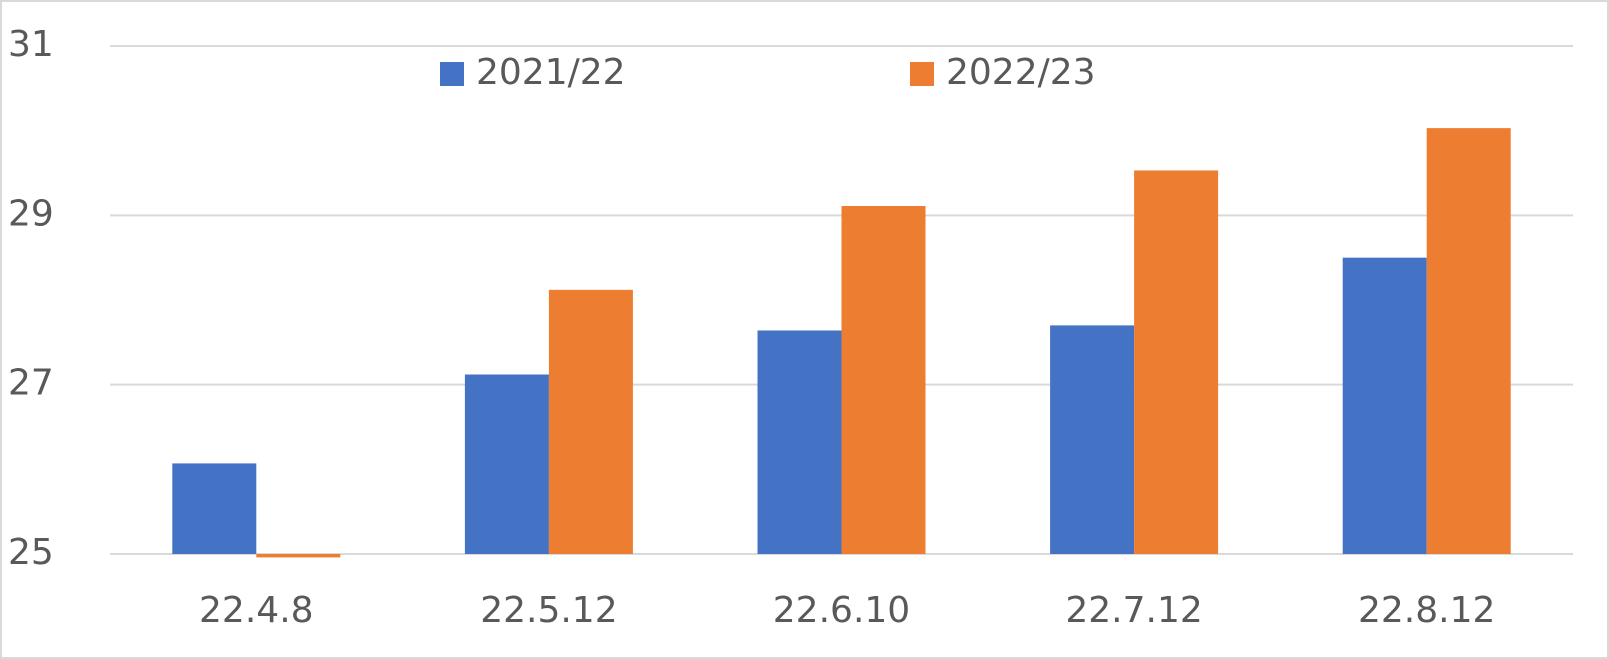  Describe the element at coordinates (841, 610) in the screenshot. I see `x-tick-label: 22.6.10` at that location.